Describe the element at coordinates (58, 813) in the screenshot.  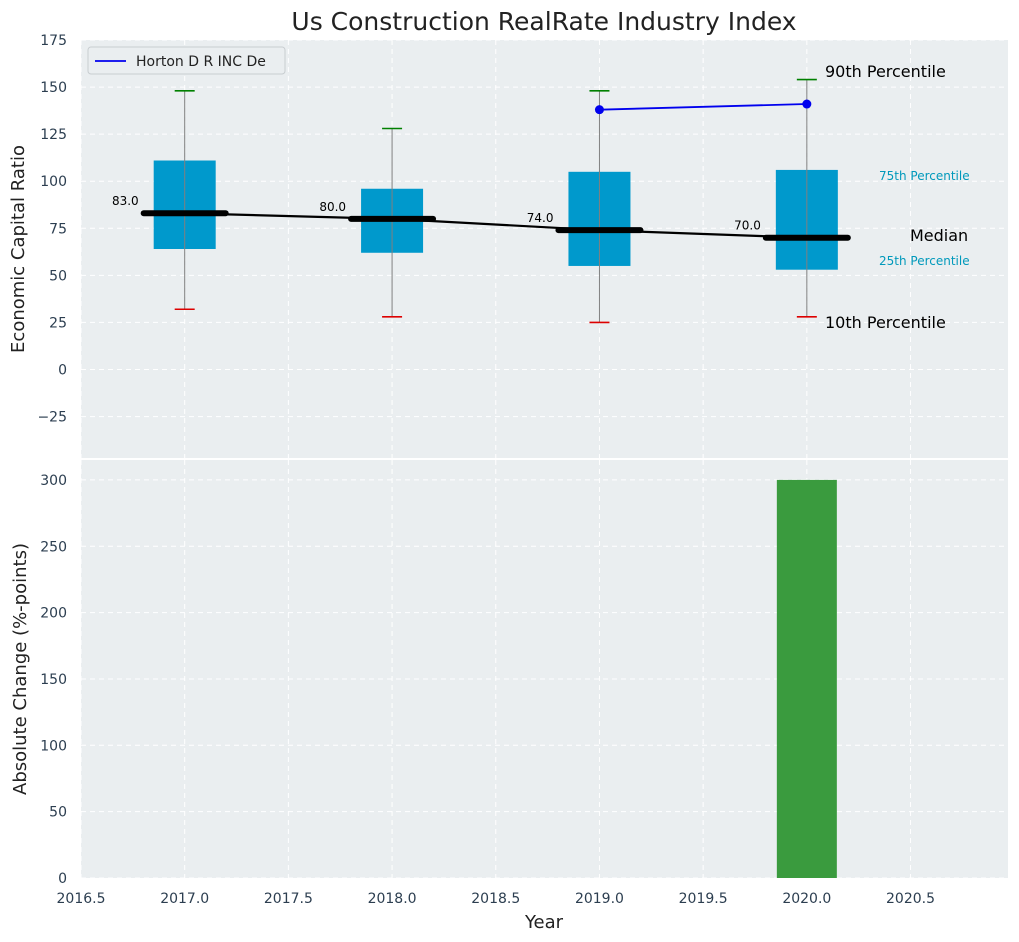
I see `bottom-y-tick-label: 50` at that location.